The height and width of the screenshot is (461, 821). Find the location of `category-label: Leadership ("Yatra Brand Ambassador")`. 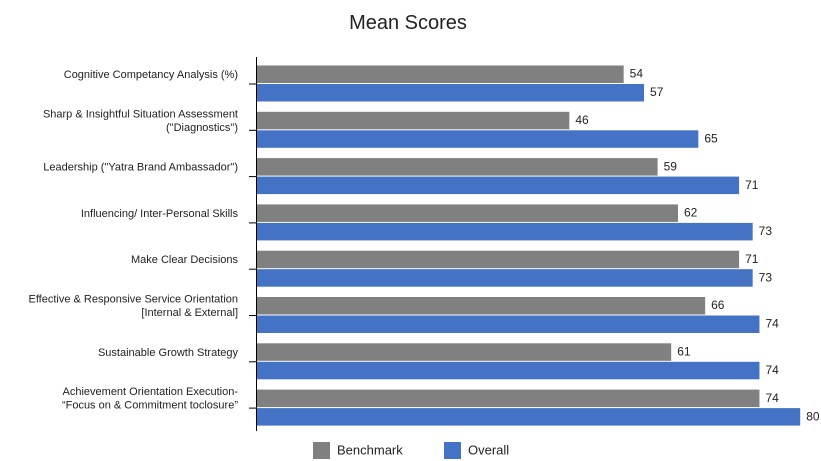

category-label: Leadership ("Yatra Brand Ambassador") is located at coordinates (140, 168).